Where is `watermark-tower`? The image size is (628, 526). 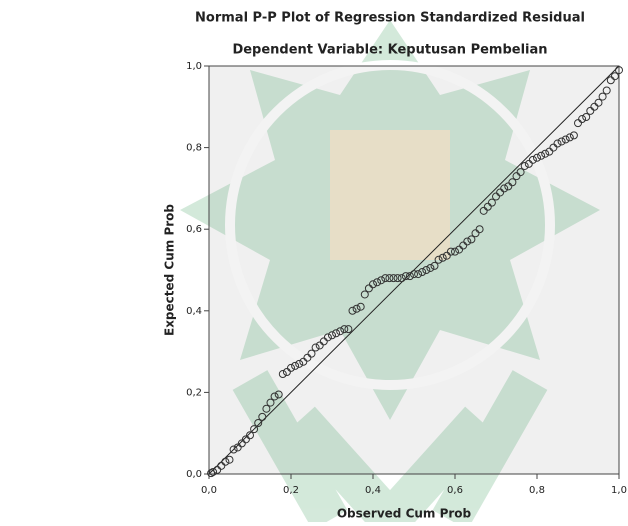 watermark-tower is located at coordinates (390, 195).